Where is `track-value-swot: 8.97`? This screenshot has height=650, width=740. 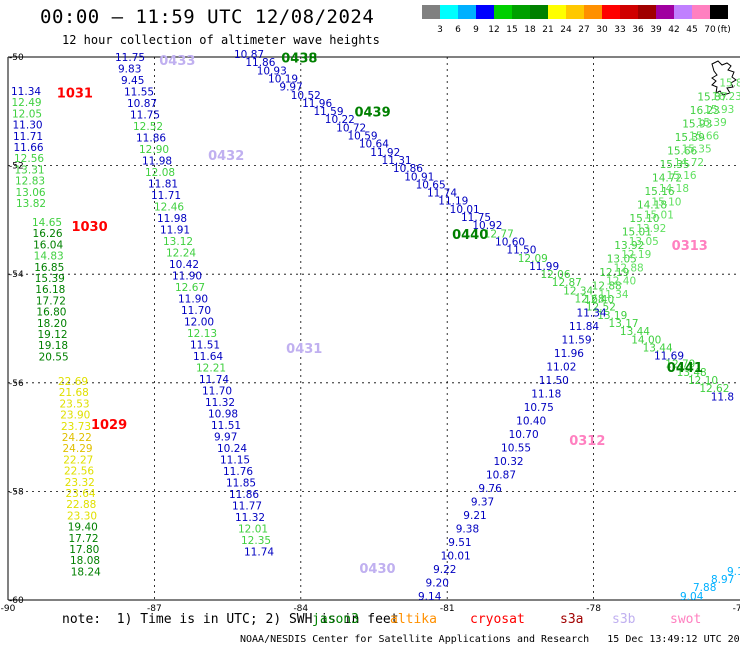
track-value-swot: 8.97 is located at coordinates (722, 580).